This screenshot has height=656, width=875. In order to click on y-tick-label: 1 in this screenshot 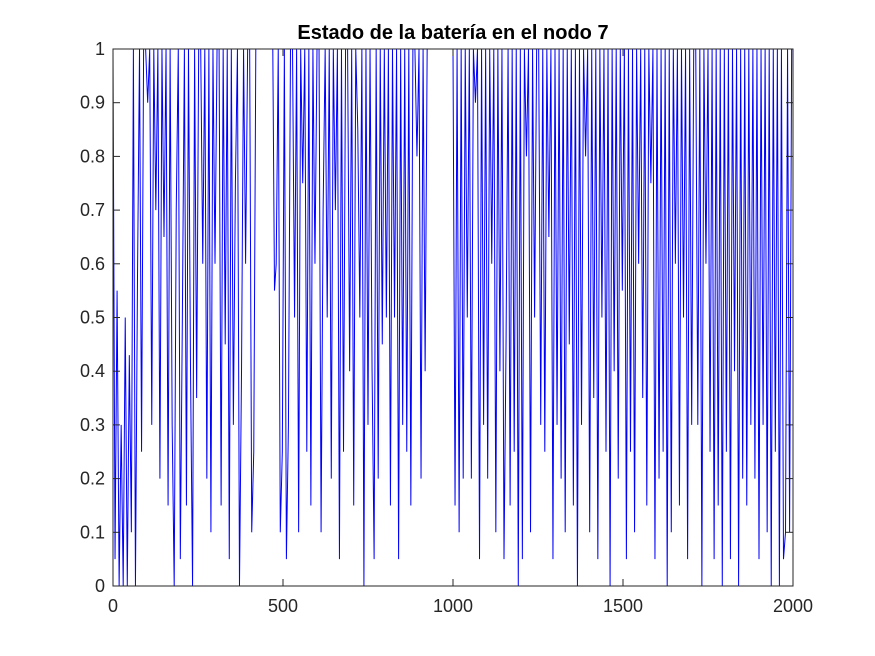, I will do `click(100, 49)`.